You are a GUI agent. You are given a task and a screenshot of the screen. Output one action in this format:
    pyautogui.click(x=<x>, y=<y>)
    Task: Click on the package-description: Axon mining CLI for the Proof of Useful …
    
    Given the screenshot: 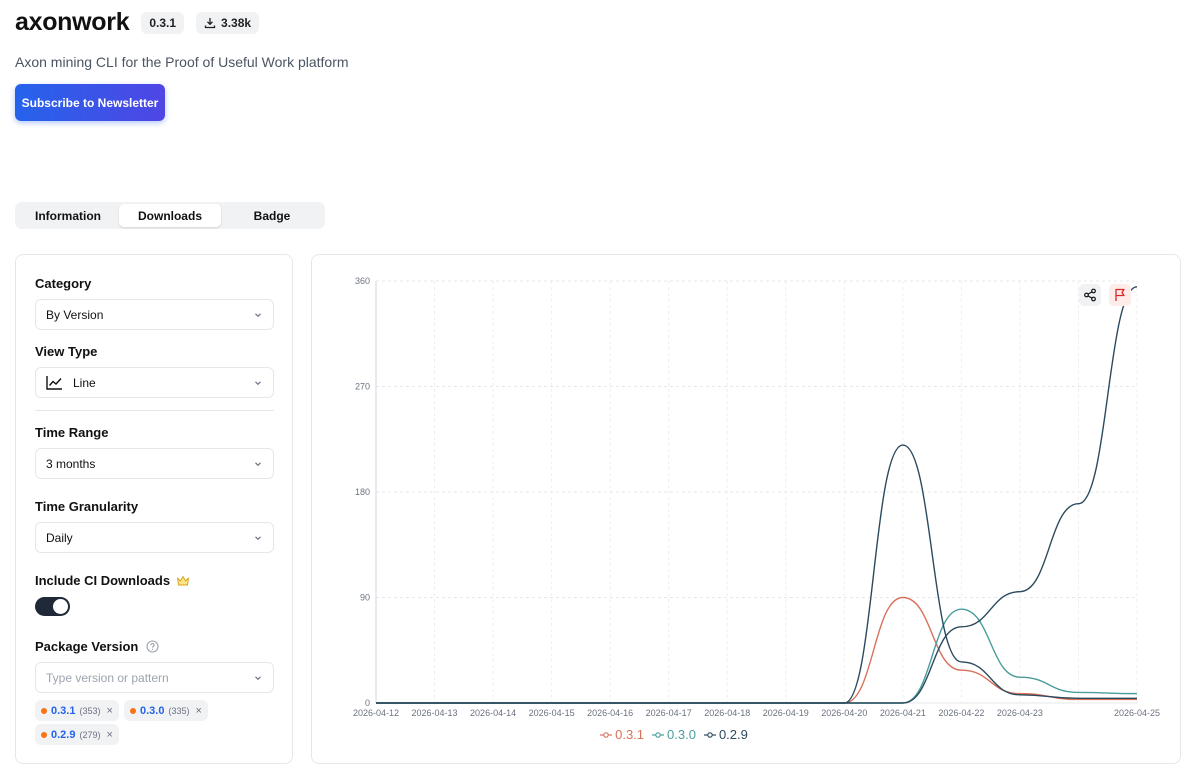 What is the action you would take?
    pyautogui.click(x=182, y=62)
    